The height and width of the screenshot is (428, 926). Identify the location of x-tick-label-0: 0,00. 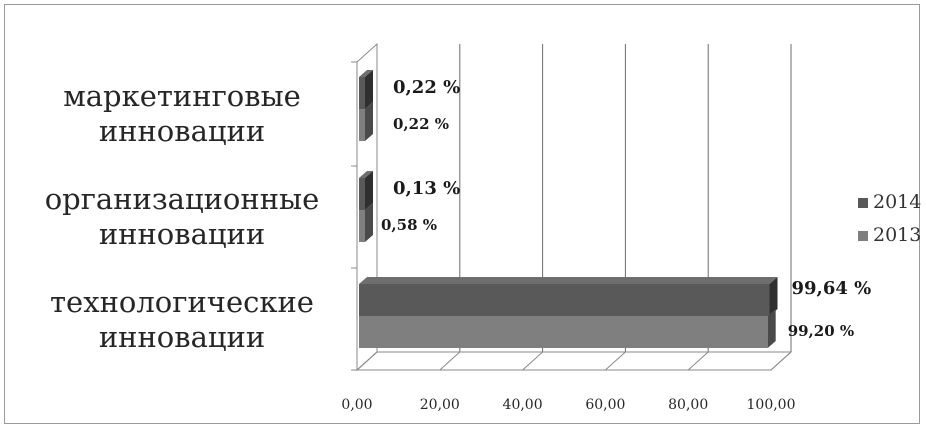
(356, 405).